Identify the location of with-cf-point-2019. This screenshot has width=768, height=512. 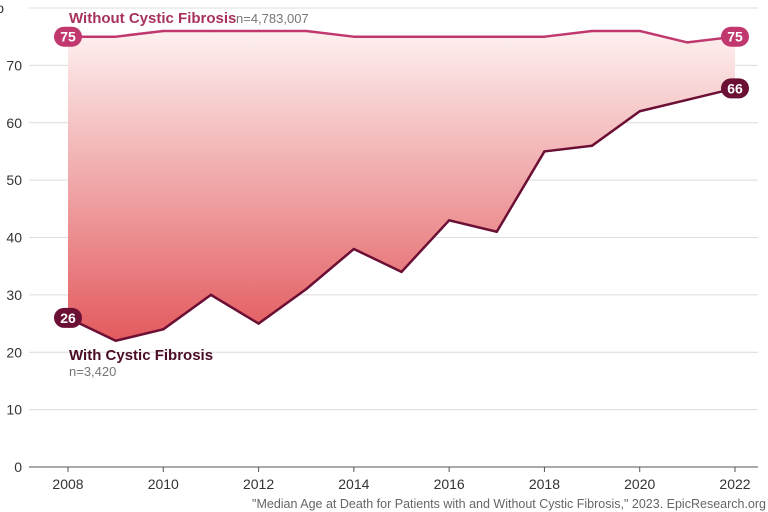
(592, 145).